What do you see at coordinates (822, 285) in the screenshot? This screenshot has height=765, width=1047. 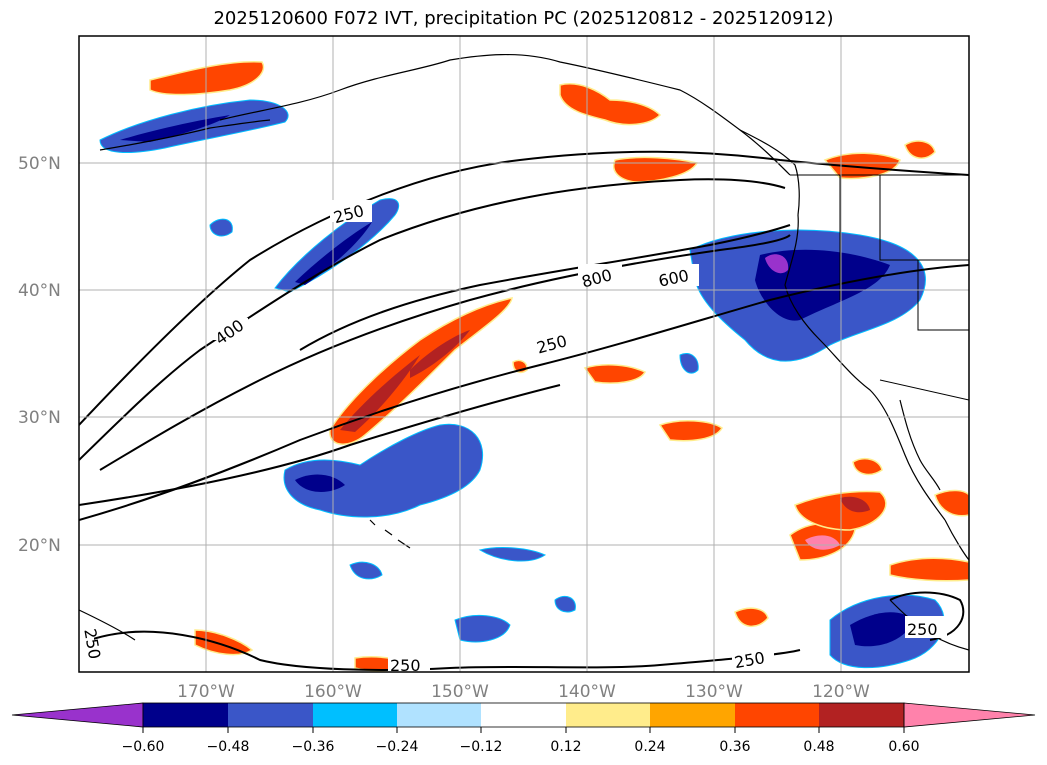 I see `neg-blob-westcoast-core` at bounding box center [822, 285].